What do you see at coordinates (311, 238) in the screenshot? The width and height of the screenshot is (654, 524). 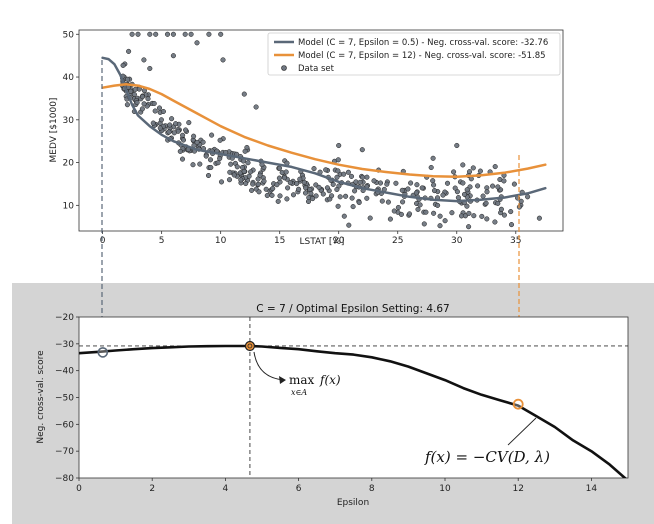 I see `top-x-ticks: 0 5 10 15 20 25 30 35` at bounding box center [311, 238].